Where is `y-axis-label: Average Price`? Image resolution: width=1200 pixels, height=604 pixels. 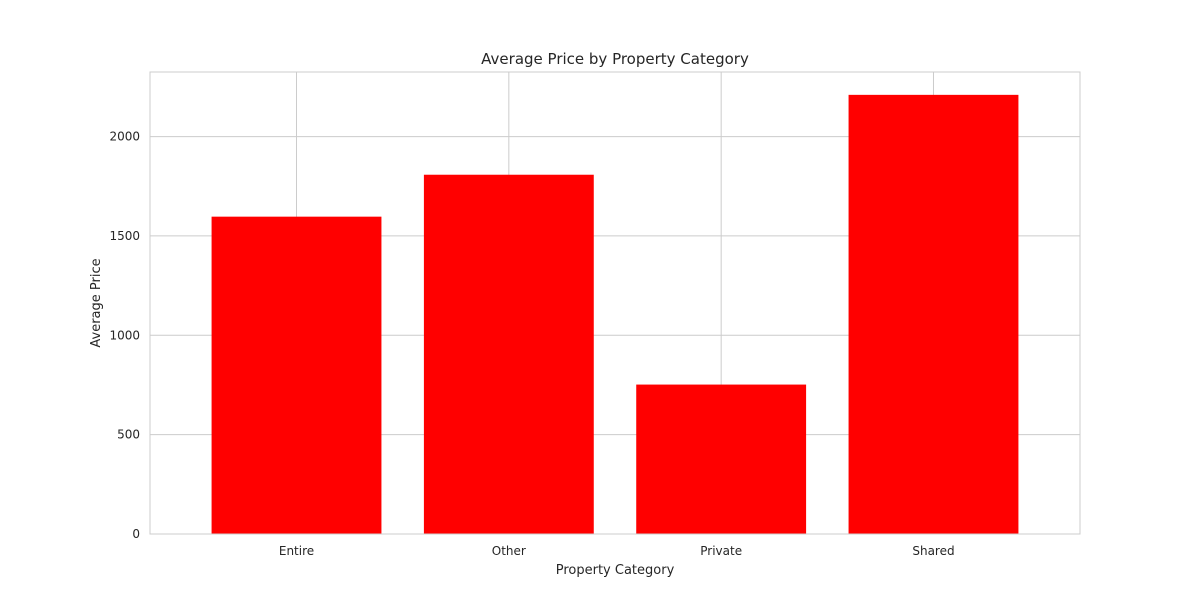
y-axis-label: Average Price is located at coordinates (96, 302).